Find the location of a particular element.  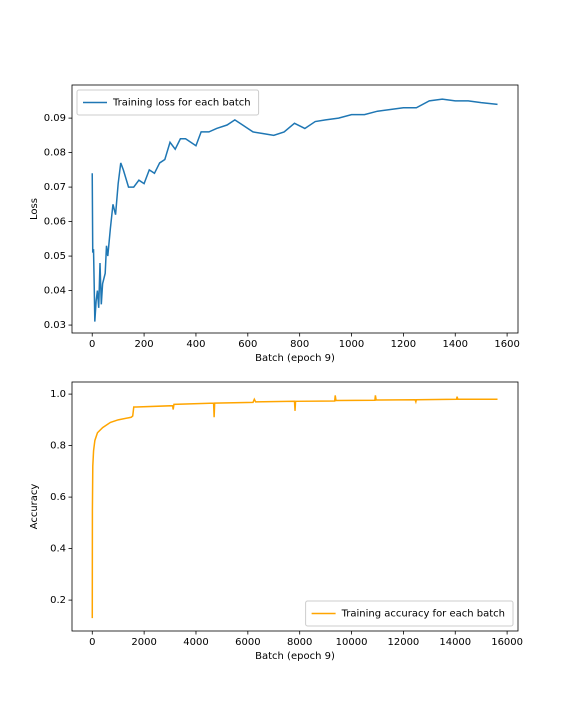

legend: Training accuracy for each batch is located at coordinates (409, 613).